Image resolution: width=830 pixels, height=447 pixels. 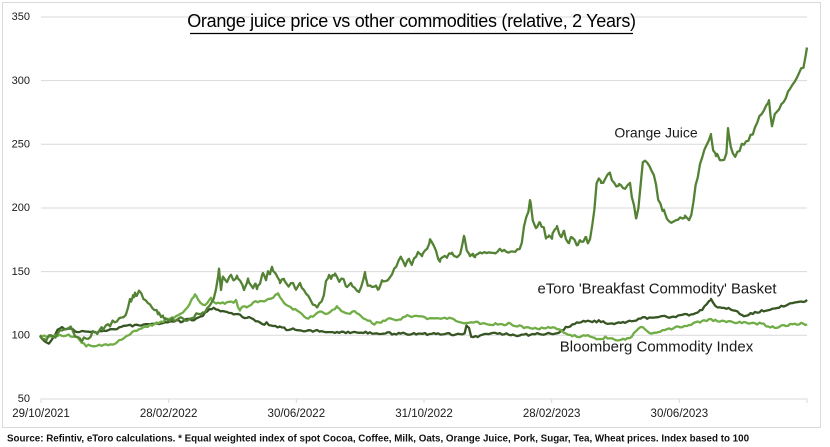 What do you see at coordinates (21, 17) in the screenshot?
I see `svg-text: 350` at bounding box center [21, 17].